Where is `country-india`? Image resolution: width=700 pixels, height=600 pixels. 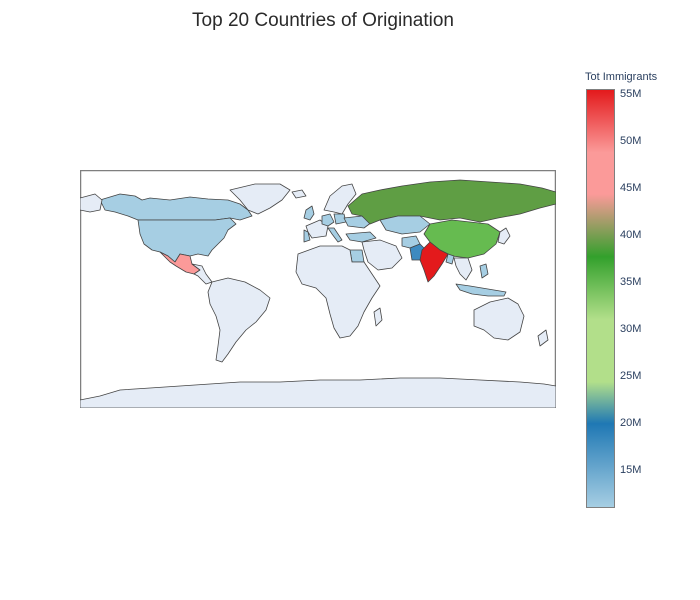
country-india is located at coordinates (434, 262).